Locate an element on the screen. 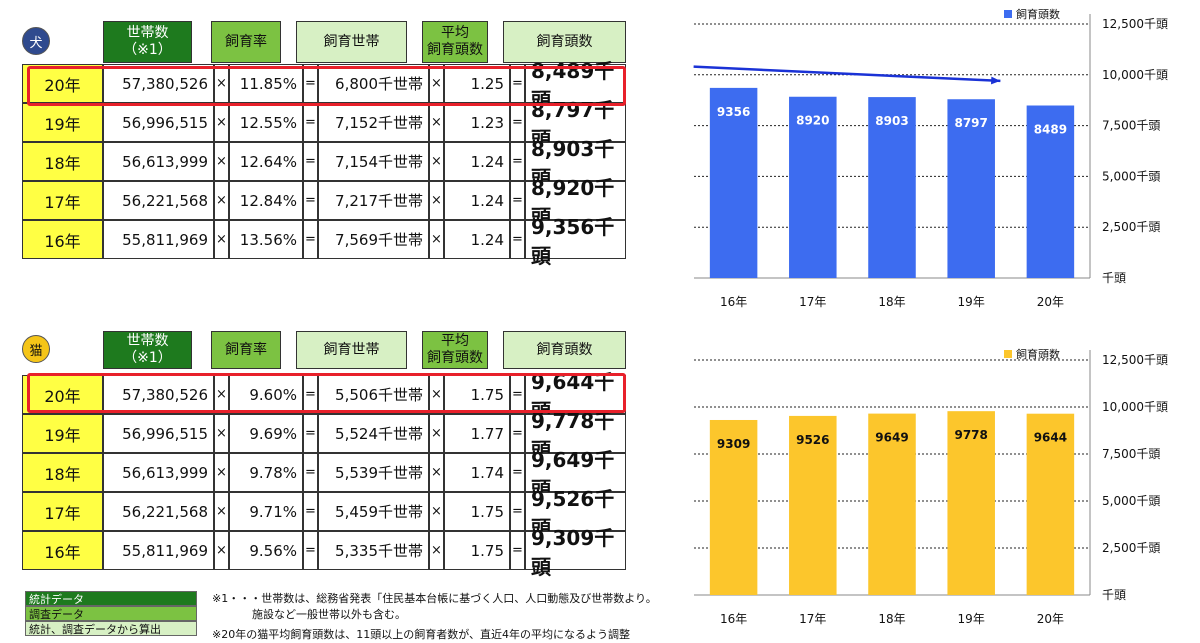  year-cell: 19年 is located at coordinates (62, 122).